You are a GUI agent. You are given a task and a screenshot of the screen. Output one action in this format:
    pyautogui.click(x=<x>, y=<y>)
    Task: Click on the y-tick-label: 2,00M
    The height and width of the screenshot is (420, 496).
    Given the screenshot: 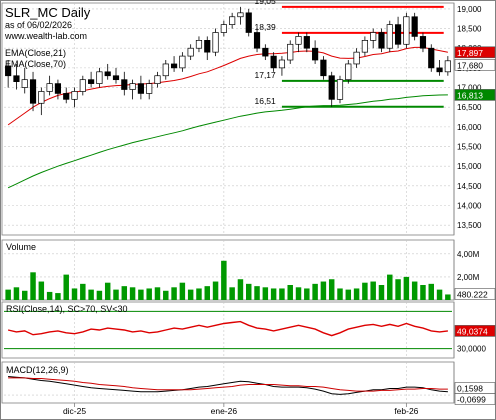 What is the action you would take?
    pyautogui.click(x=468, y=277)
    